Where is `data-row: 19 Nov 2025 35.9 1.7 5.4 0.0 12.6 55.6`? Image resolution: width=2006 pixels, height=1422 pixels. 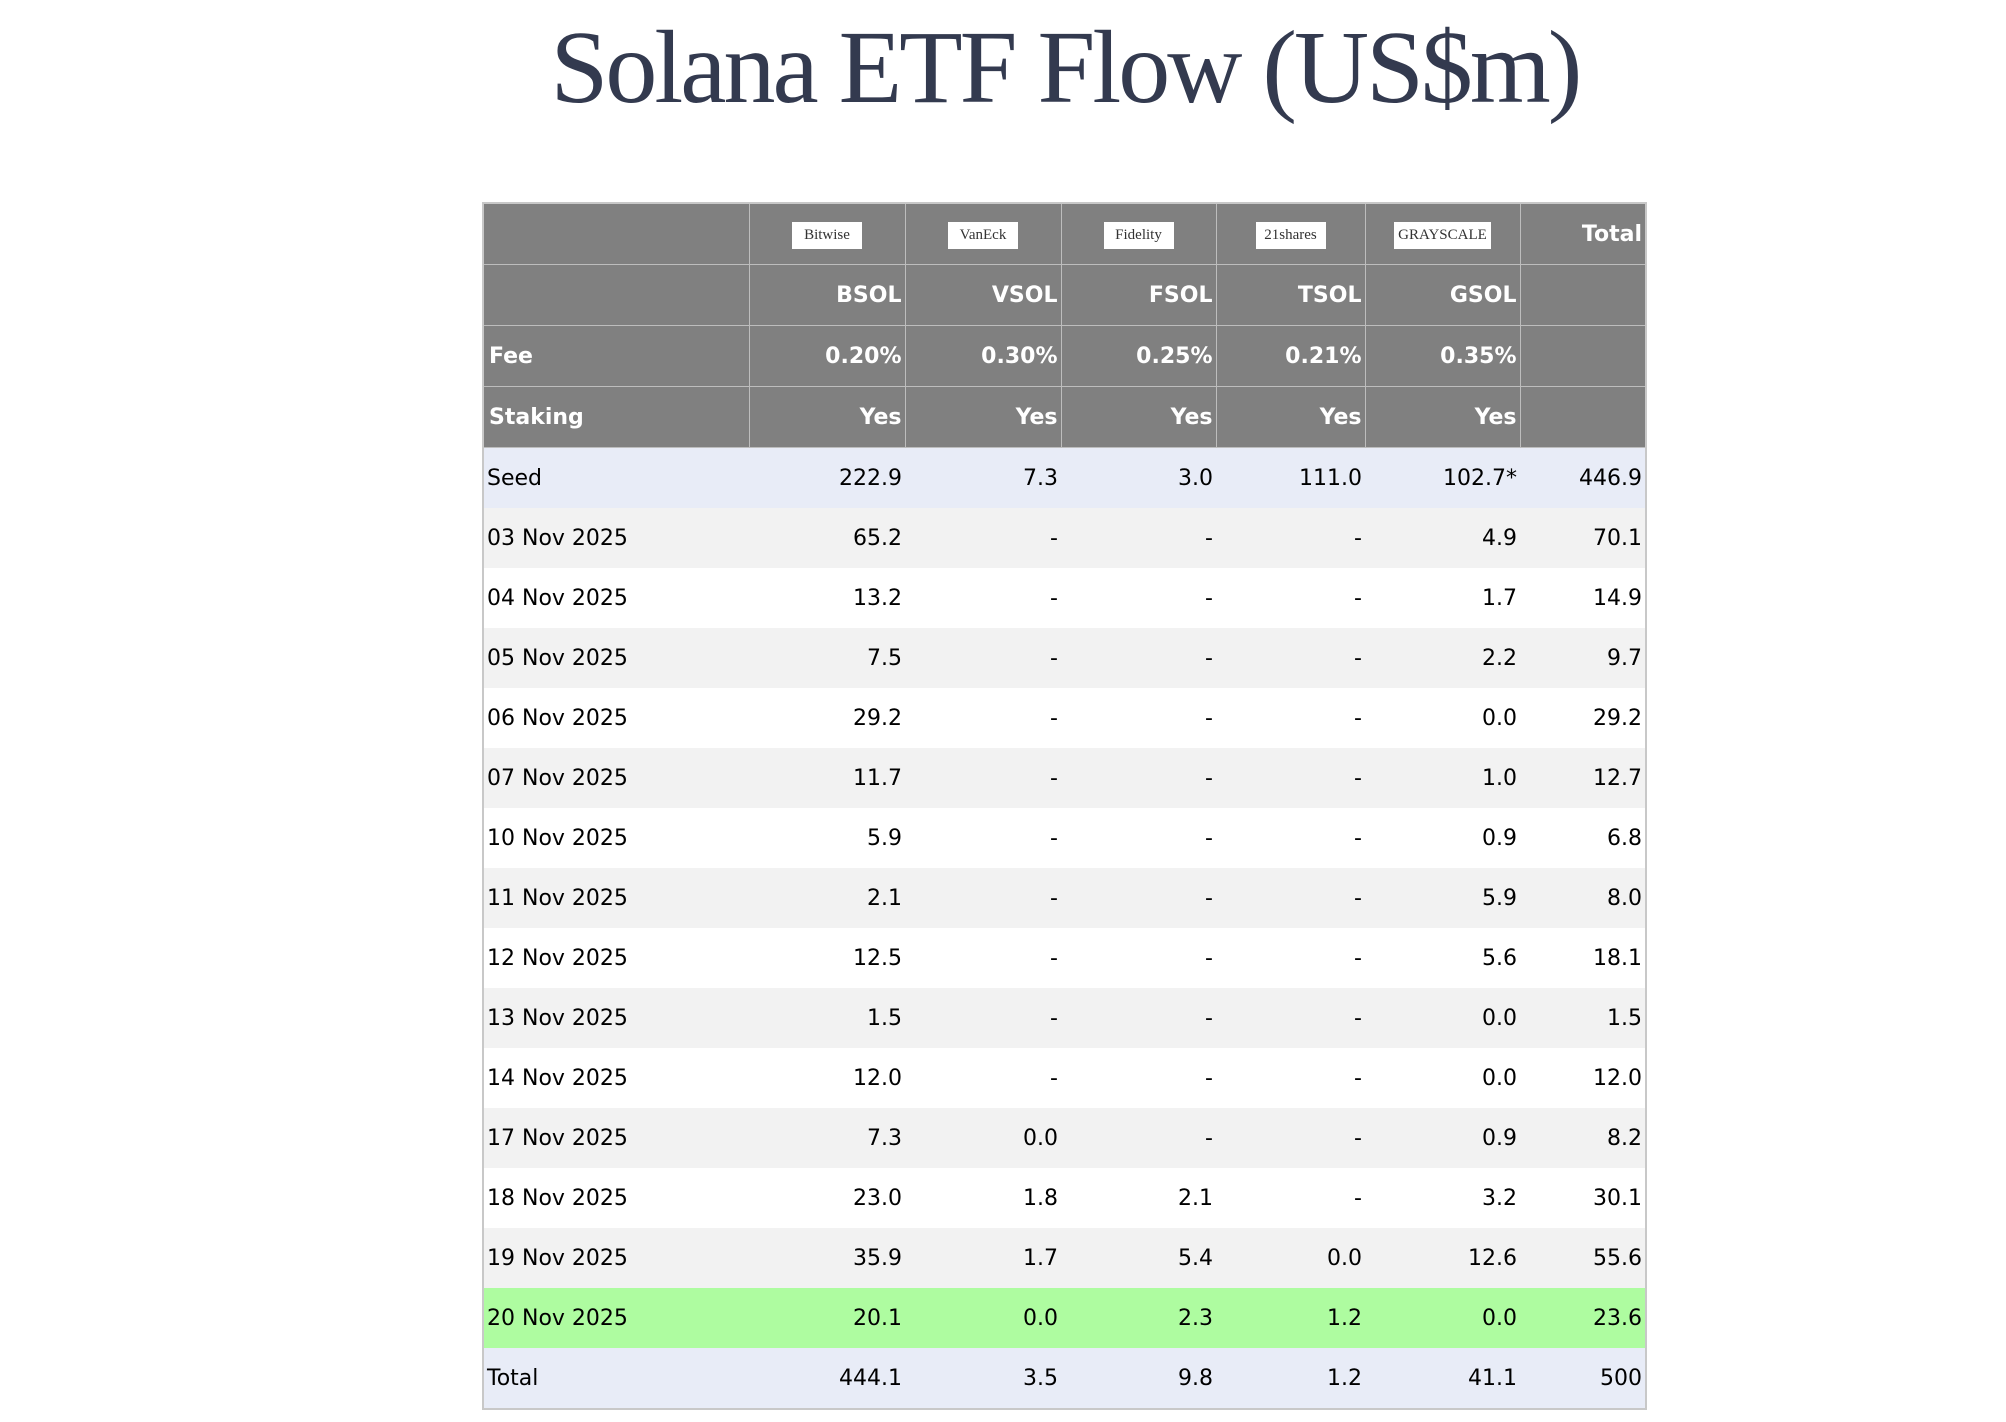 data-row: 19 Nov 2025 35.9 1.7 5.4 0.0 12.6 55.6 is located at coordinates (1064, 1258).